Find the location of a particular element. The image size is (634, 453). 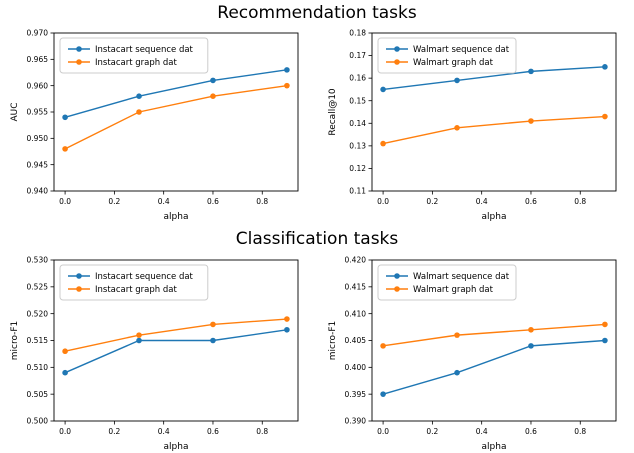

y-tick-label: 0.390 is located at coordinates (356, 420).